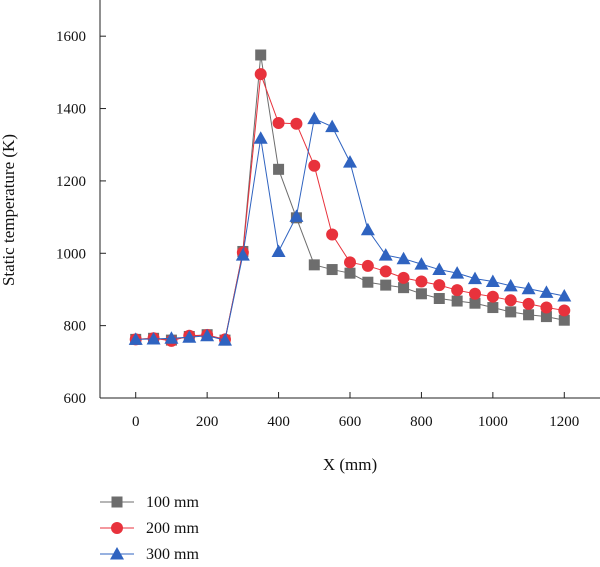  What do you see at coordinates (71, 182) in the screenshot?
I see `y-tick-label: 1200` at bounding box center [71, 182].